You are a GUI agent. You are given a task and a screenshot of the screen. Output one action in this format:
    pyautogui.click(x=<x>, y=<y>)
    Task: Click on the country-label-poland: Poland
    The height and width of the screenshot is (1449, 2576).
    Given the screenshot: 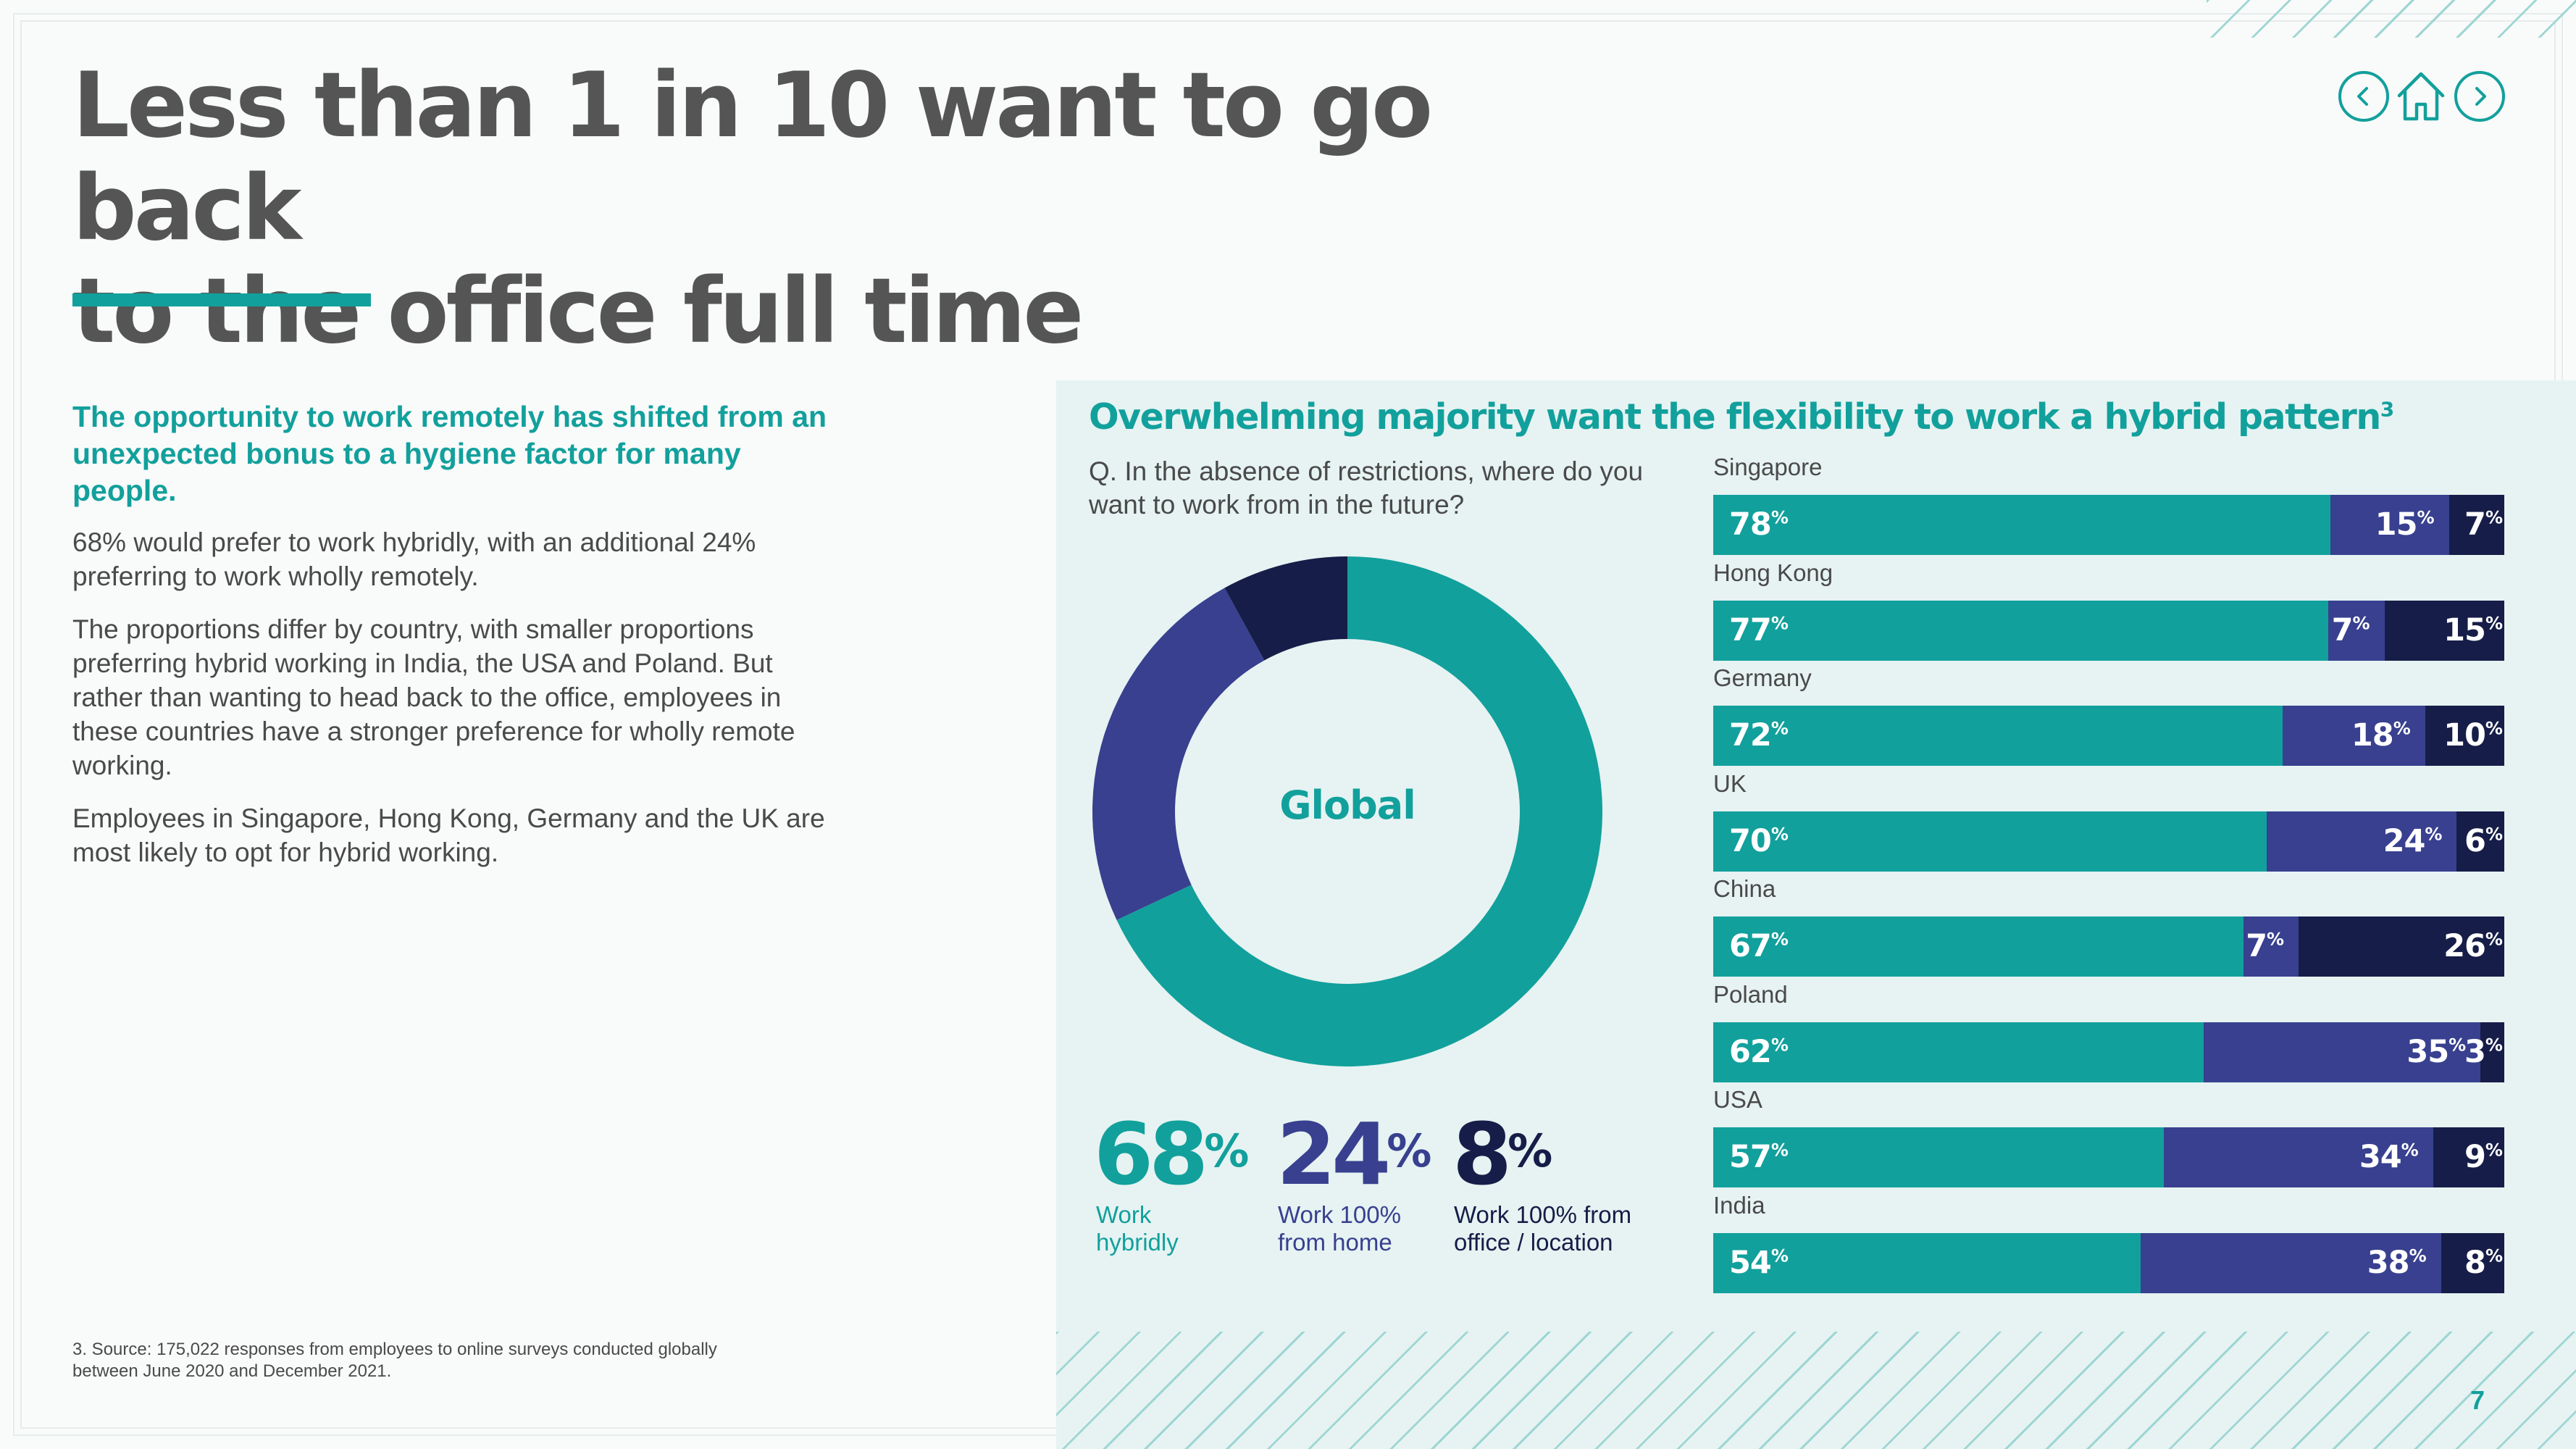 What is the action you would take?
    pyautogui.click(x=1750, y=994)
    